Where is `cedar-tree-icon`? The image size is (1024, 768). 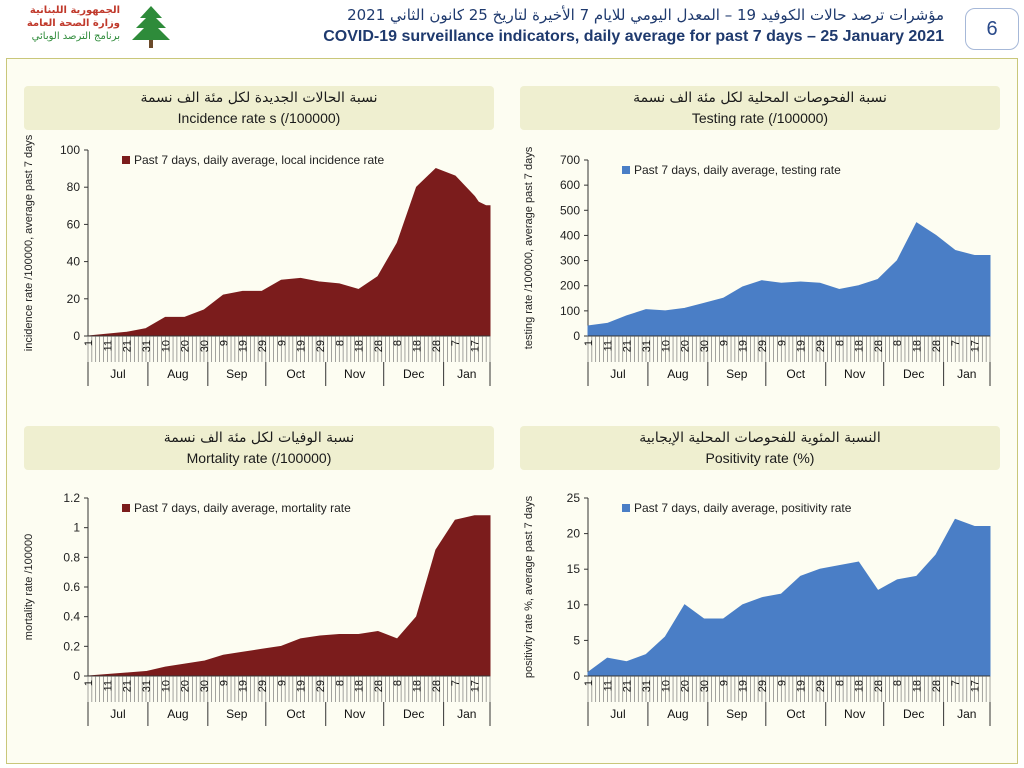
cedar-tree-icon is located at coordinates (151, 27).